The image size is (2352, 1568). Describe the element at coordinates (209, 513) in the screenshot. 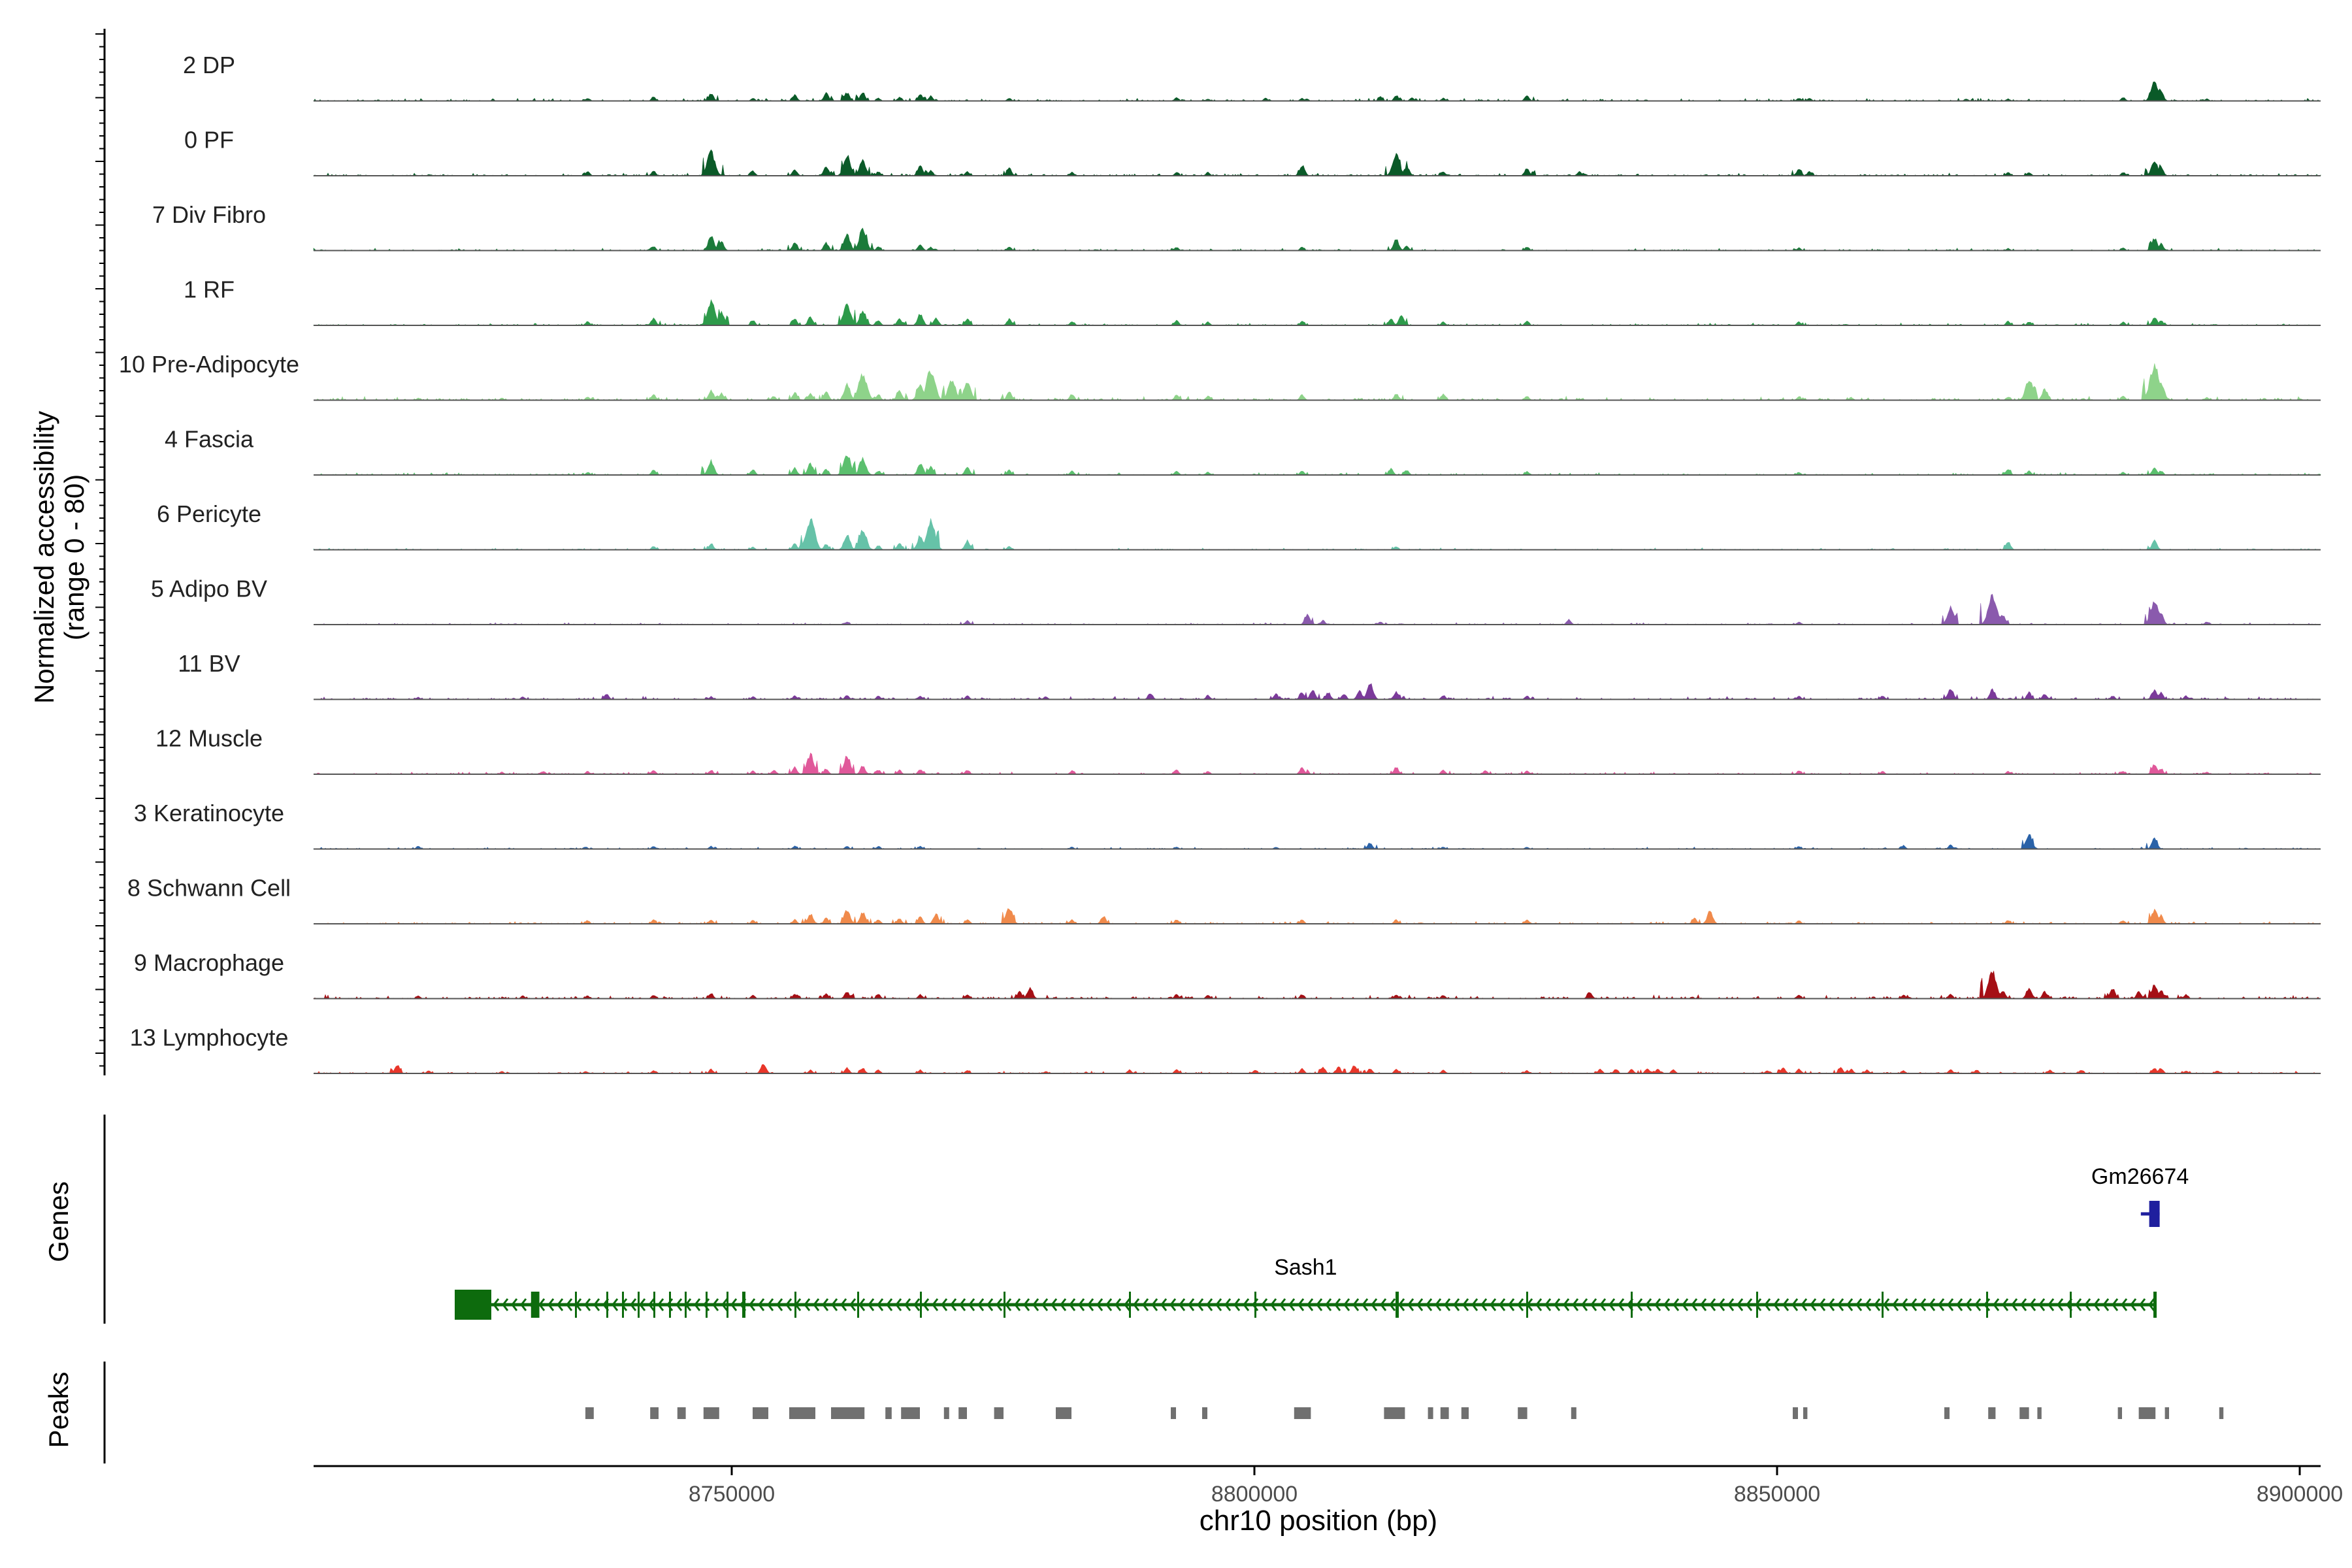

I see `track-label: 6 Pericyte` at that location.